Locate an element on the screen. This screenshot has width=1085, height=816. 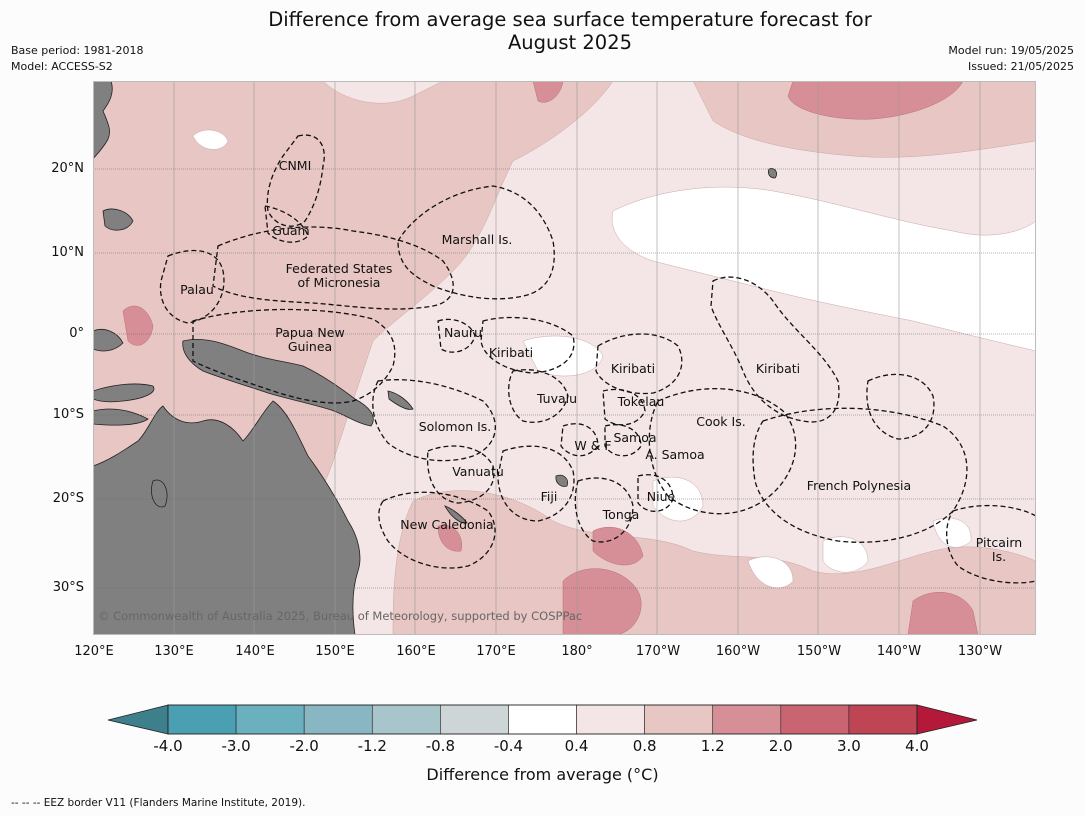
eez-samoa is located at coordinates (623, 440).